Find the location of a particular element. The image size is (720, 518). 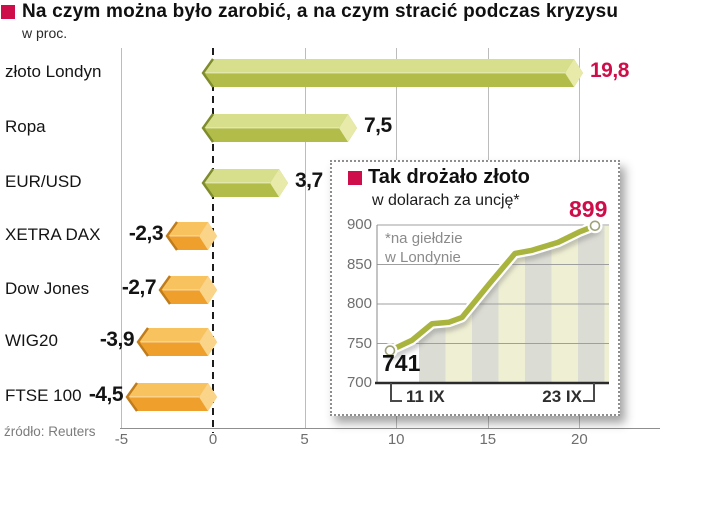

x-tick-label: 15 is located at coordinates (488, 439).